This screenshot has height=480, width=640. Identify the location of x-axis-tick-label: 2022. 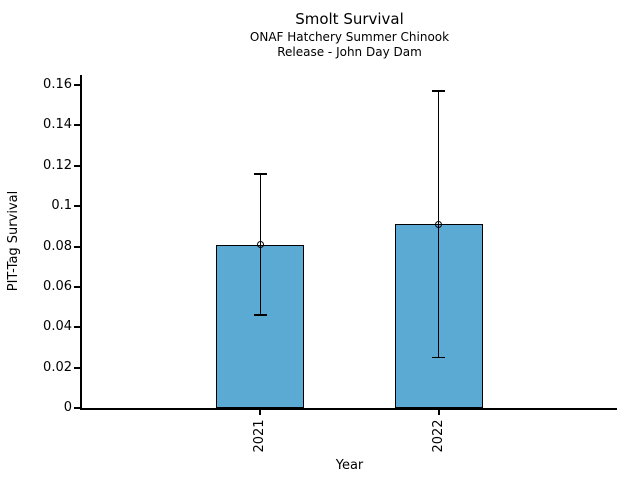
(438, 436).